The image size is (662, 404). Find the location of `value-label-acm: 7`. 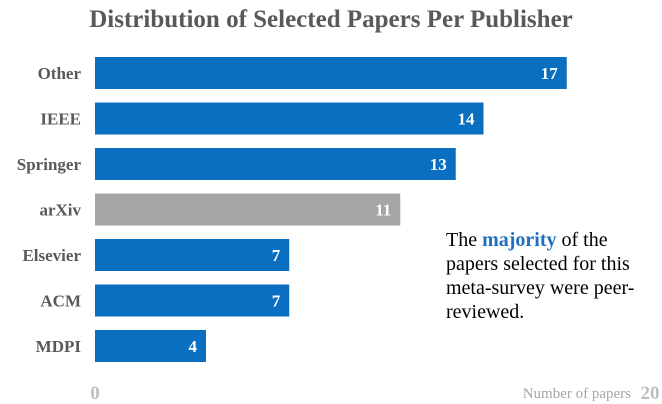

value-label-acm: 7 is located at coordinates (276, 301).